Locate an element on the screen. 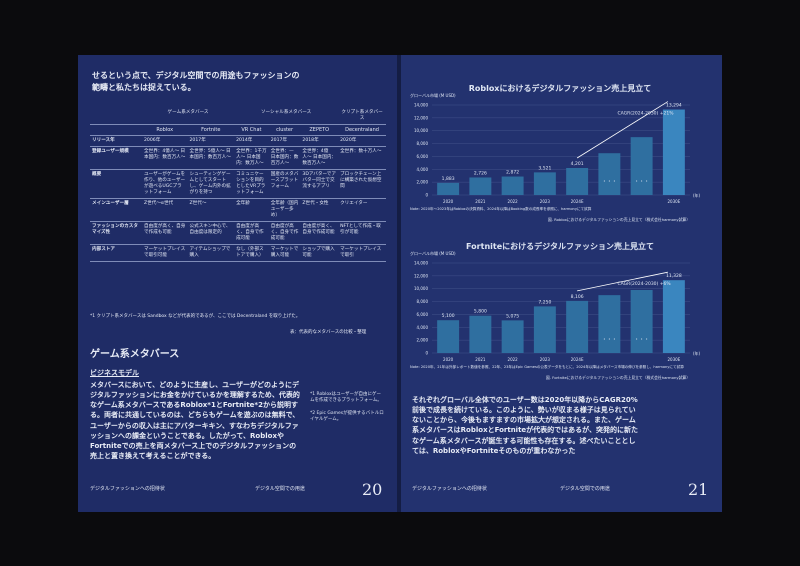 The height and width of the screenshot is (566, 800). cell: 全世界：1千万人〜 日本国内：数万人〜 is located at coordinates (251, 158).